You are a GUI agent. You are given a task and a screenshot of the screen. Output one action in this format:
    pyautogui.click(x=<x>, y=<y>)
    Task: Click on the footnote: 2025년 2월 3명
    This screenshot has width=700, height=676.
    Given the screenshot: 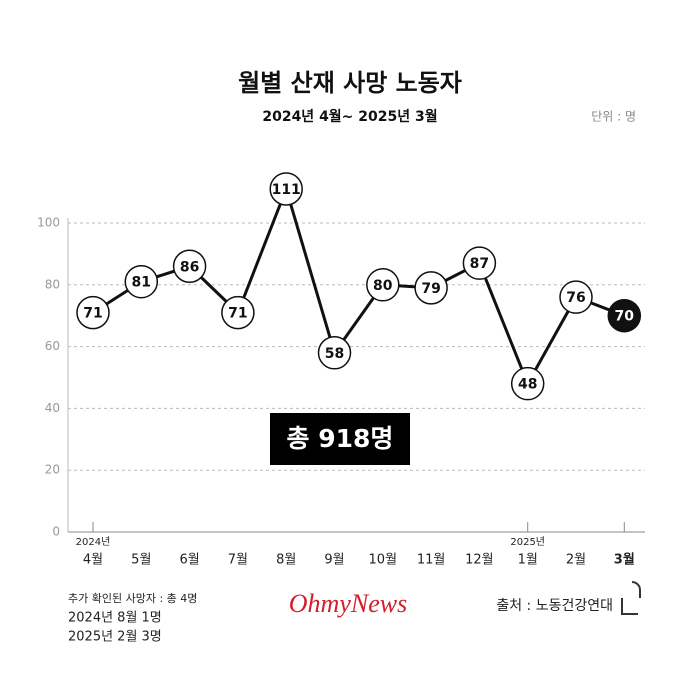 What is the action you would take?
    pyautogui.click(x=115, y=637)
    